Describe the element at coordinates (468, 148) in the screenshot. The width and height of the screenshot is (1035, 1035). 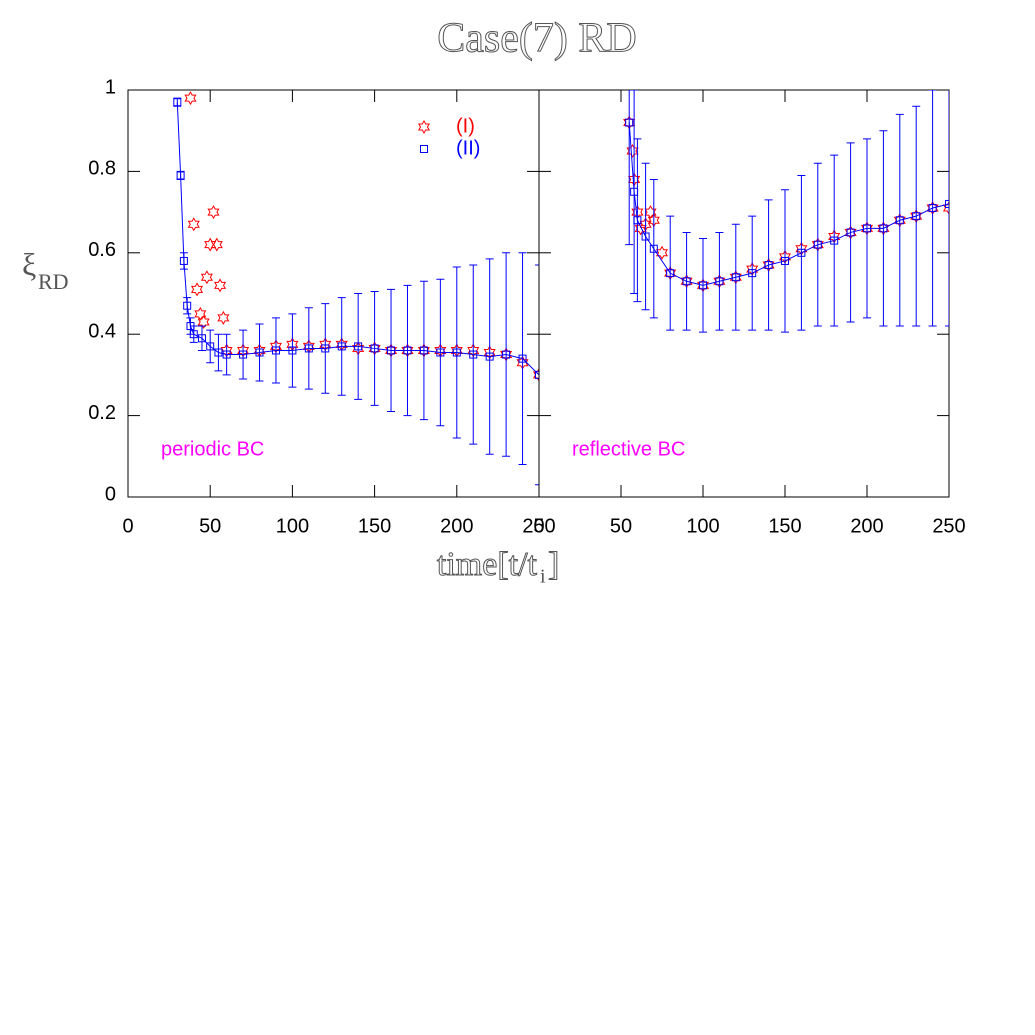
I see `legend-label: (II)` at that location.